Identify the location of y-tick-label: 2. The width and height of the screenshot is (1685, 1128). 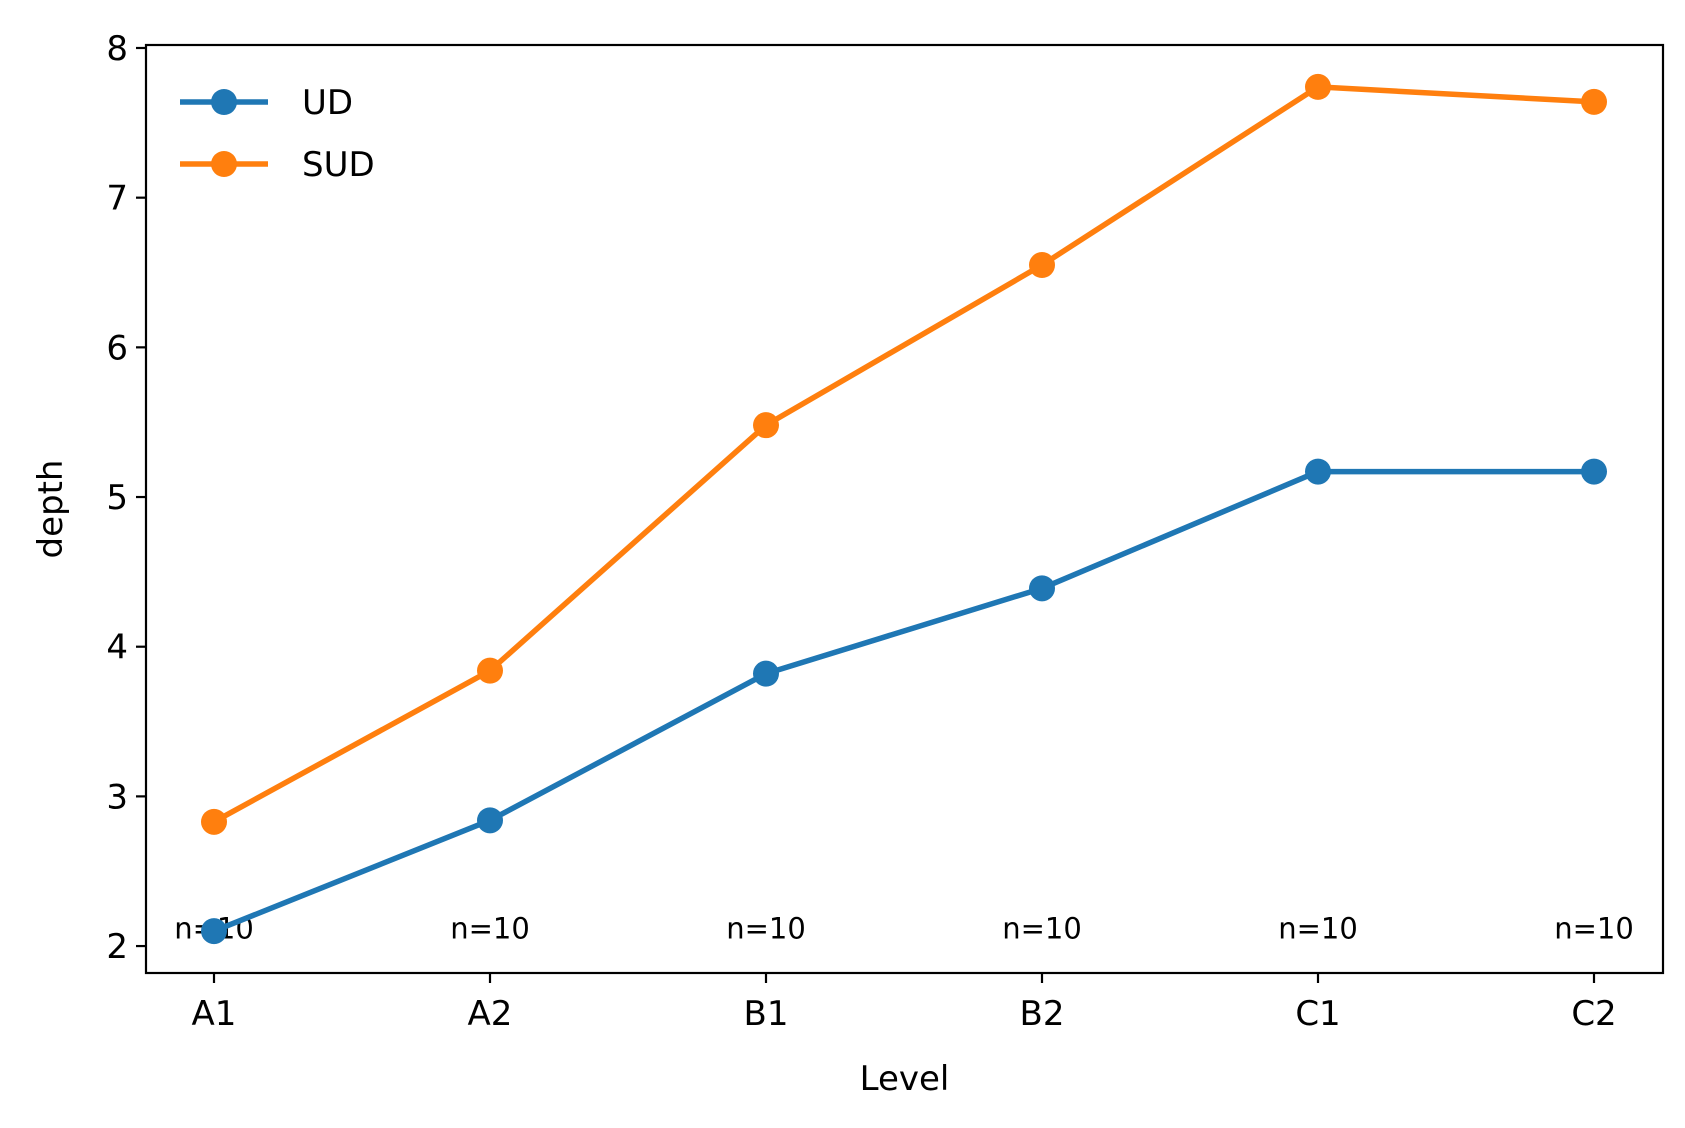
(117, 947).